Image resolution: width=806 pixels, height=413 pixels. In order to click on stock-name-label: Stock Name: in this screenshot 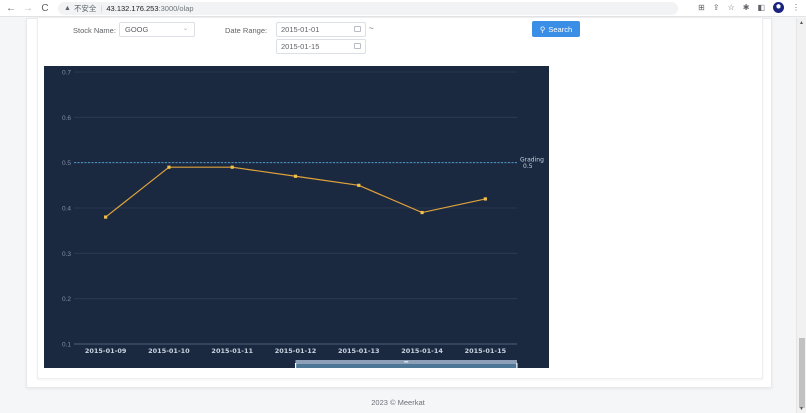, I will do `click(94, 30)`.